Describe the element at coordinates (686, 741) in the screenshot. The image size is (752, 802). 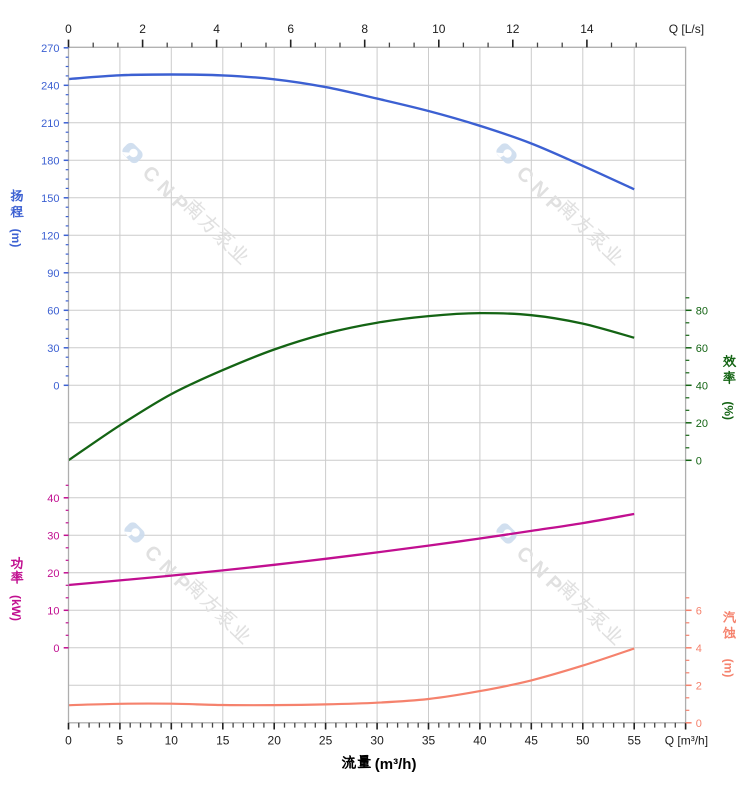
I see `svg-text: Q [m³/h]` at that location.